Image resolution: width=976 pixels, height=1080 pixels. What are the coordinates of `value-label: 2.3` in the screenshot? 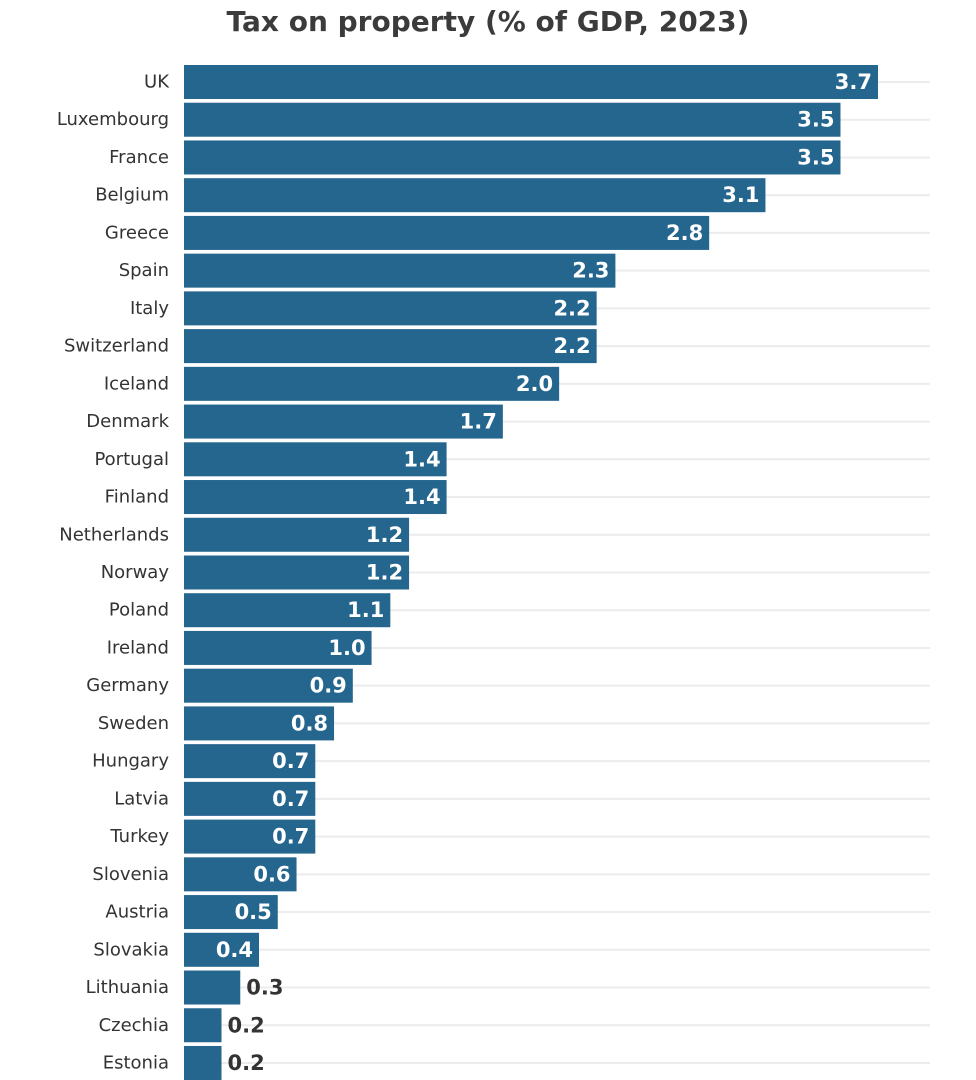 It's located at (590, 271).